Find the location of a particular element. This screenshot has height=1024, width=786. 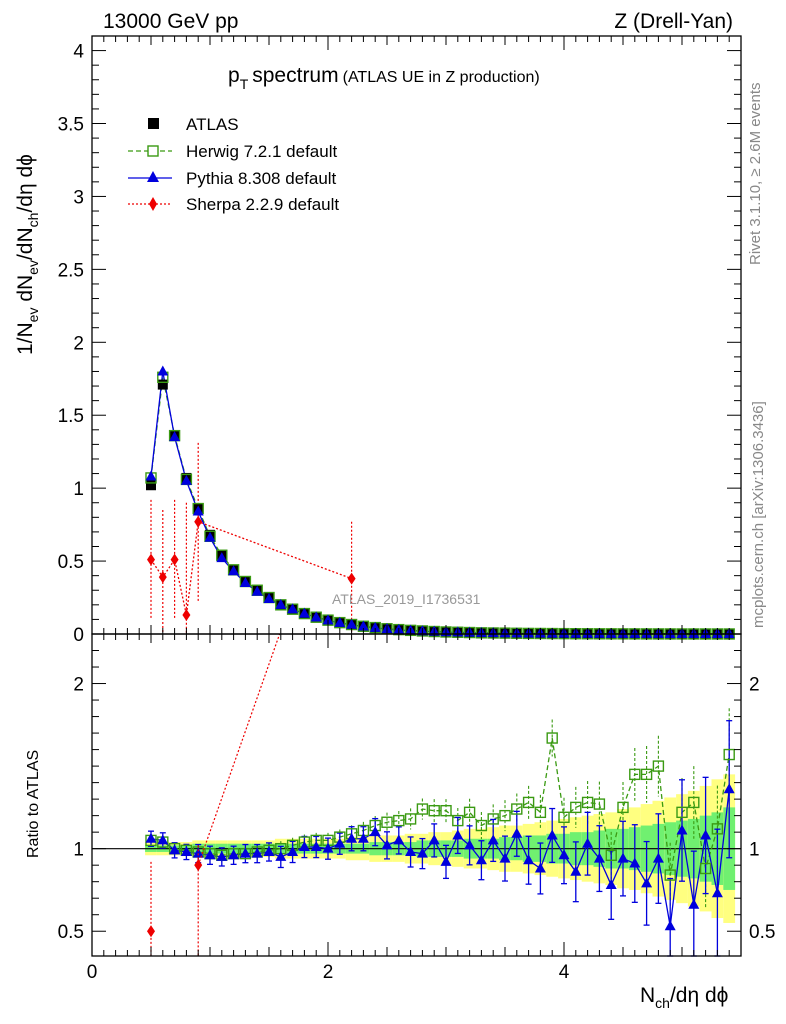

chart-title: pT spectrum (ATLAS UE in Z production) is located at coordinates (384, 78).